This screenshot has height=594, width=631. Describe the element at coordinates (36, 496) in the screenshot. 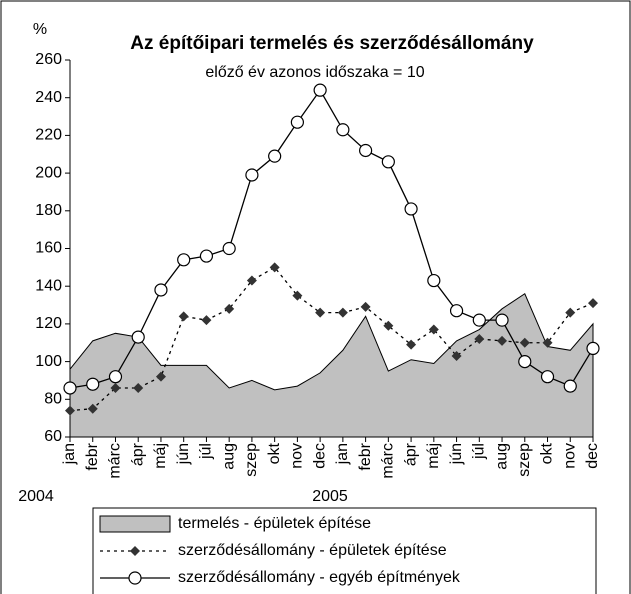

I see `year-label: 2004` at that location.